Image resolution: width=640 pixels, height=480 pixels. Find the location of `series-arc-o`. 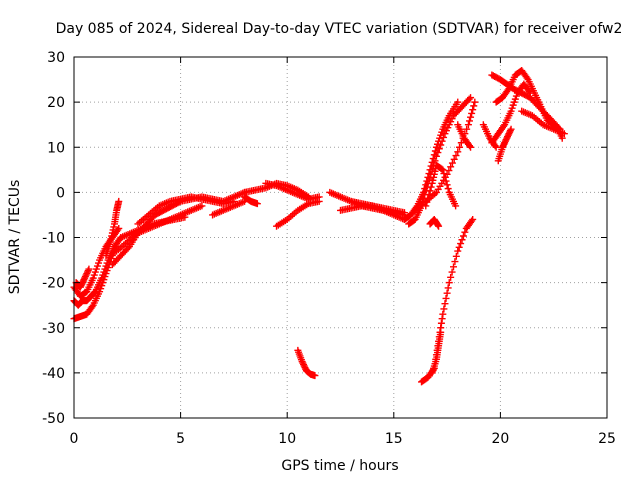

series-arc-o is located at coordinates (306, 363).